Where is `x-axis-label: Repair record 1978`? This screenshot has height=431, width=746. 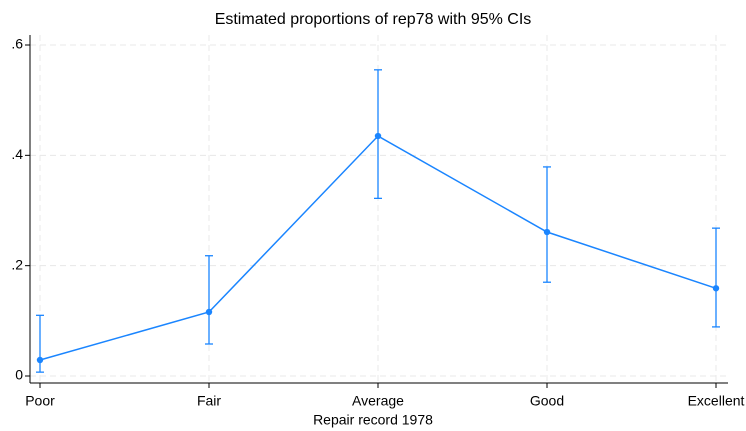
x-axis-label: Repair record 1978 is located at coordinates (373, 420).